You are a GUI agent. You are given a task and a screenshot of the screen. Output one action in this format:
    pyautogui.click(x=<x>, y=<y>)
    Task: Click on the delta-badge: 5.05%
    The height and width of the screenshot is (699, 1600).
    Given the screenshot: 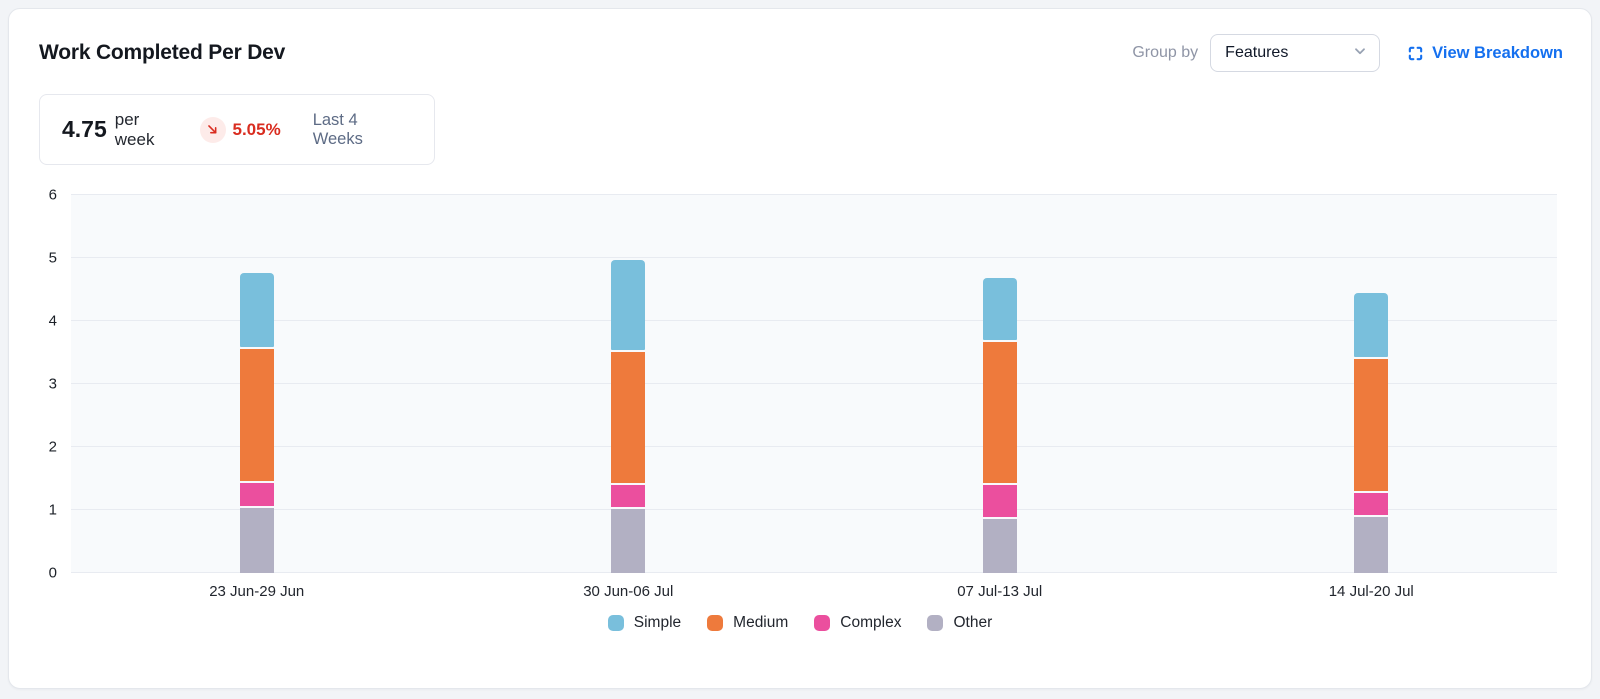 What is the action you would take?
    pyautogui.click(x=240, y=129)
    